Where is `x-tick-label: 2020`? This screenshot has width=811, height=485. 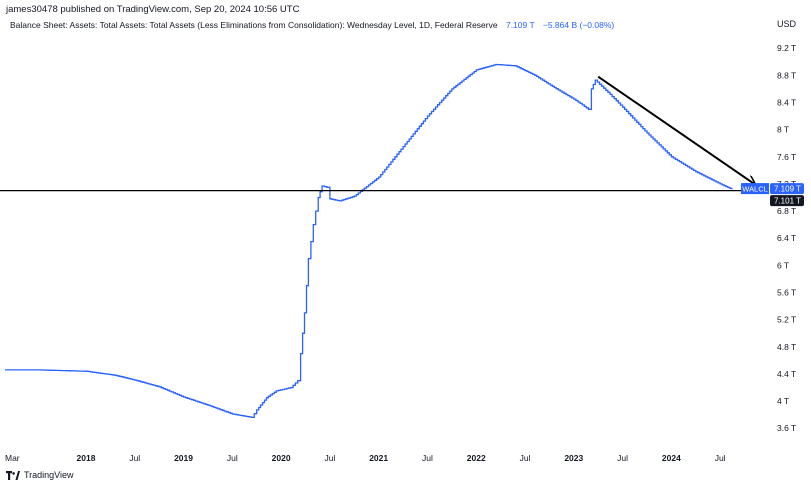
x-tick-label: 2020 is located at coordinates (281, 458).